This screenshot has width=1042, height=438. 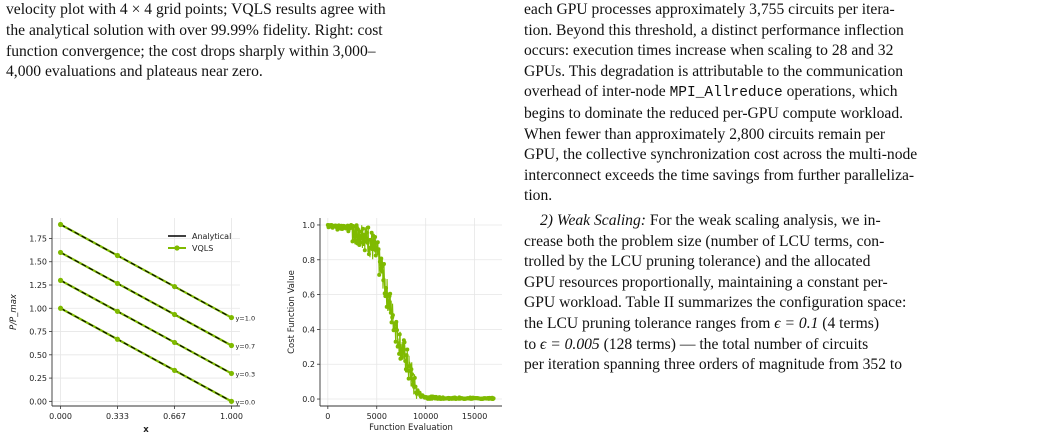 I want to click on y-tick-label: 1.0, so click(x=308, y=225).